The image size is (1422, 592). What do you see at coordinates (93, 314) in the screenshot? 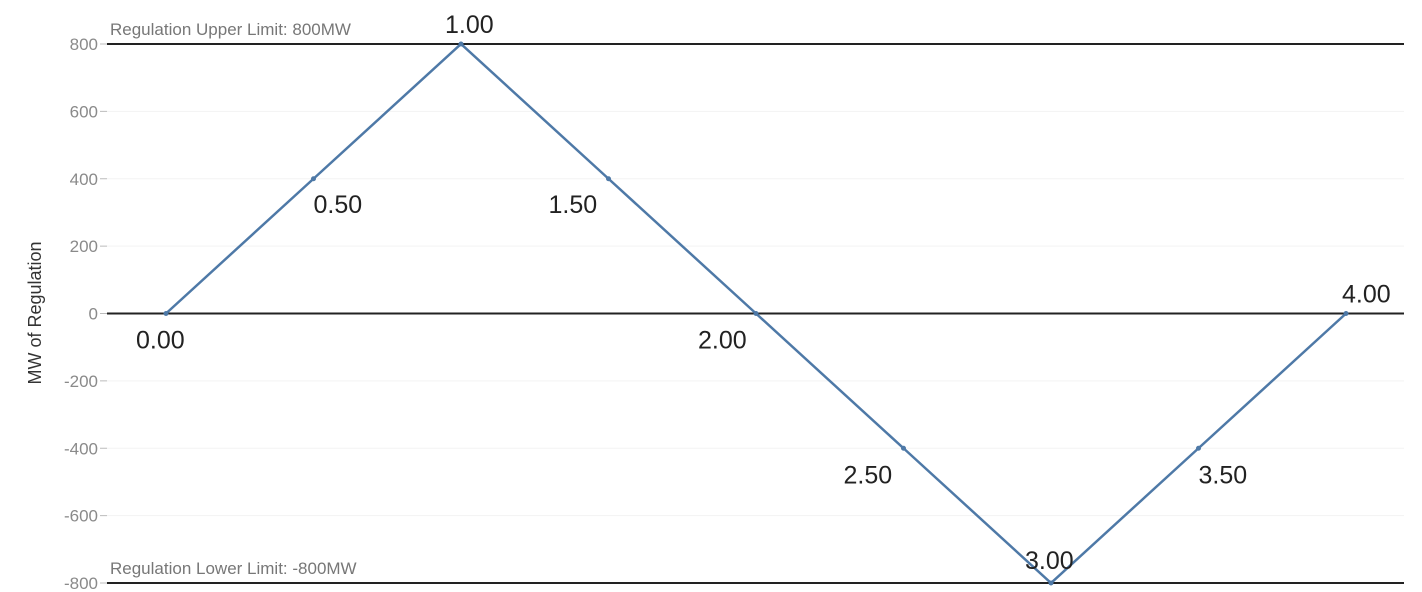
I see `y-tick-label: 0` at bounding box center [93, 314].